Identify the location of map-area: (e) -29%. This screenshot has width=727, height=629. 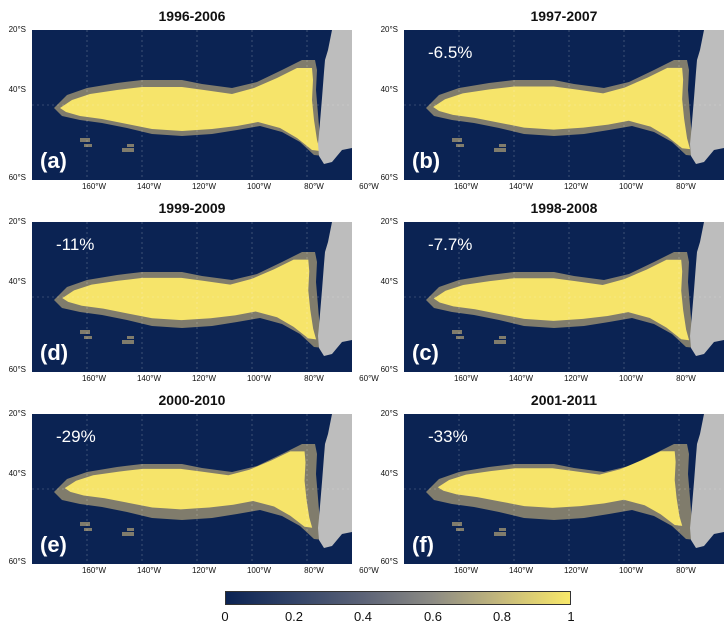
(192, 489).